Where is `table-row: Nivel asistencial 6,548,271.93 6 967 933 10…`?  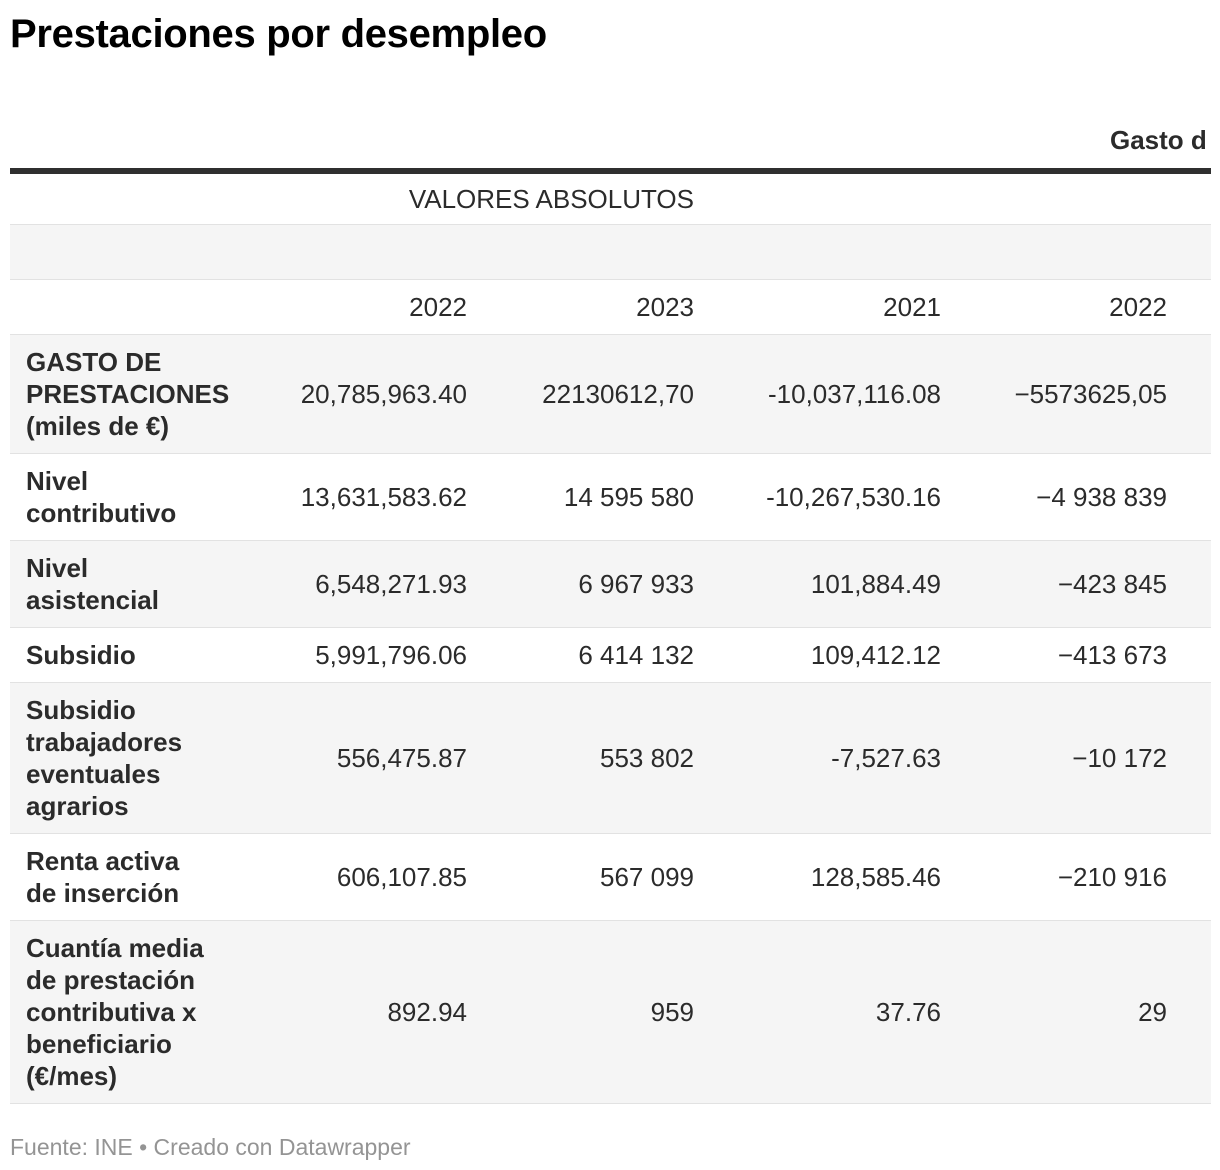 table-row: Nivel asistencial 6,548,271.93 6 967 933 10… is located at coordinates (610, 584).